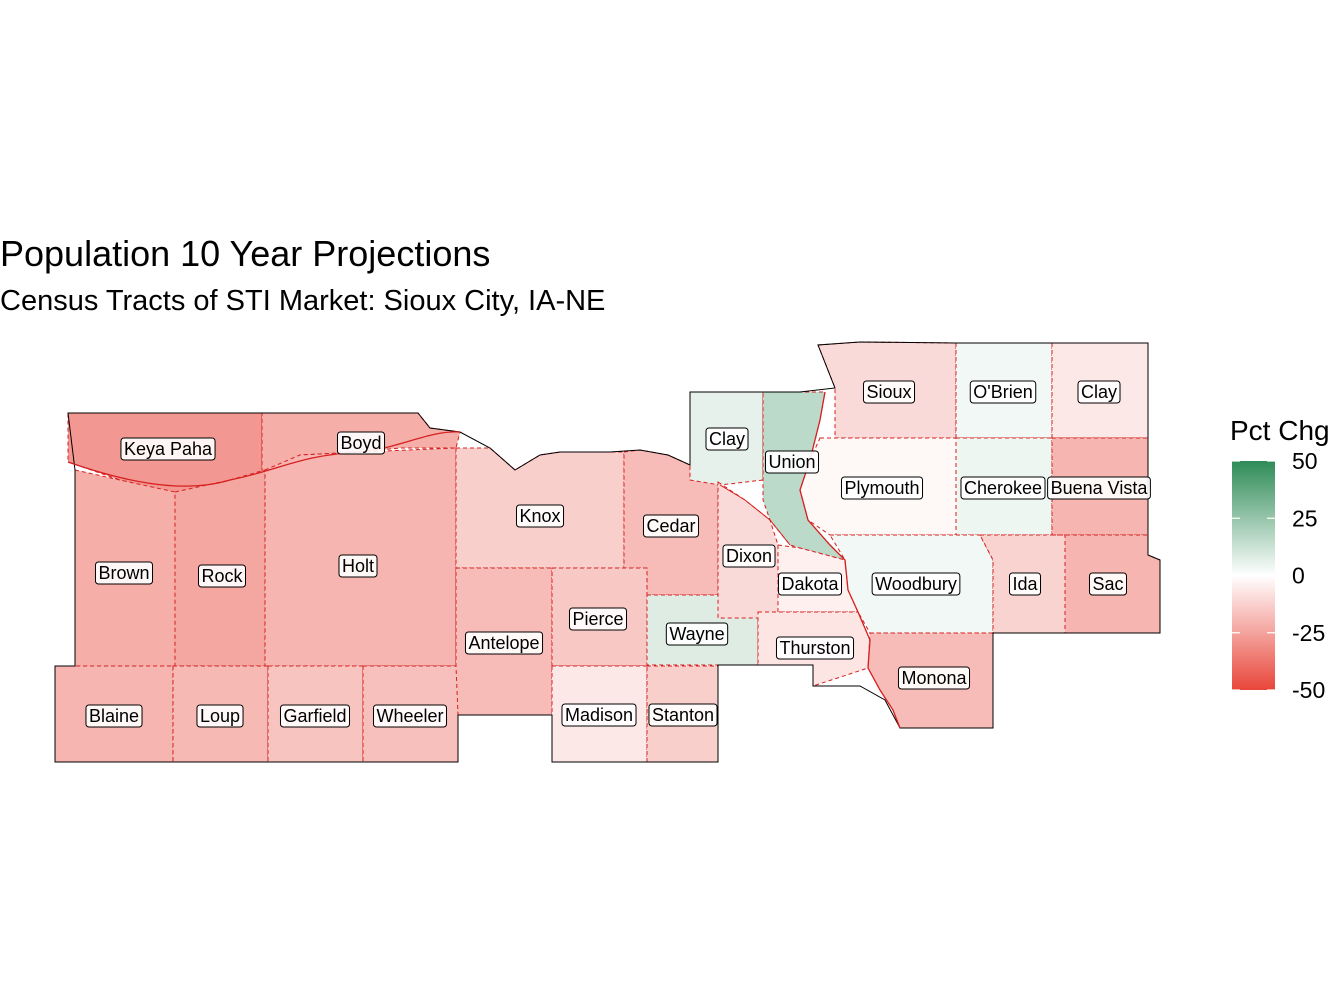  I want to click on county-name: Dixon, so click(749, 556).